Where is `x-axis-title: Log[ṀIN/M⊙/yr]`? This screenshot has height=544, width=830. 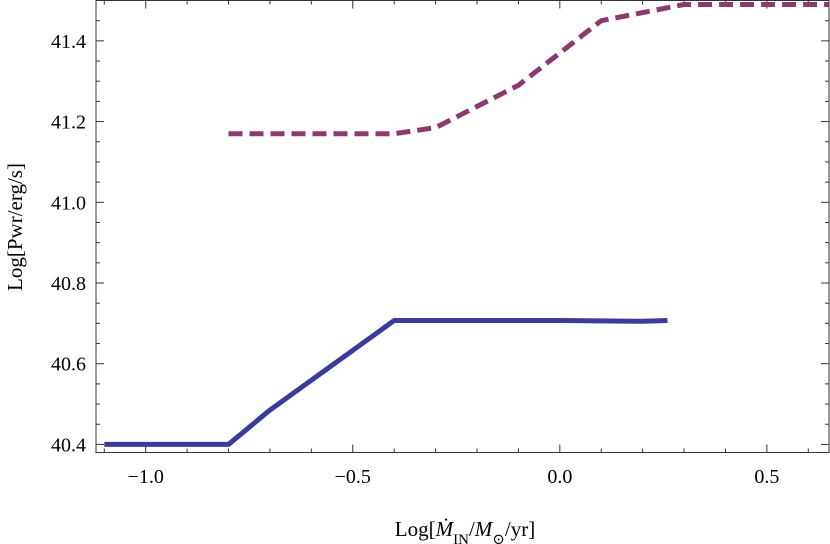 x-axis-title: Log[ṀIN/M⊙/yr] is located at coordinates (465, 530).